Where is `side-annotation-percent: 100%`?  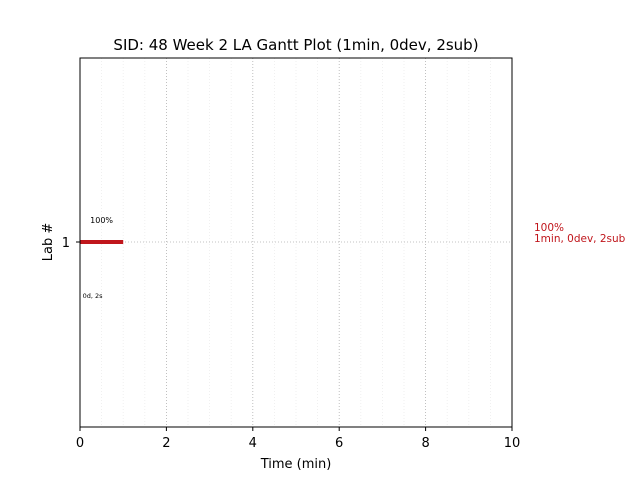 side-annotation-percent: 100% is located at coordinates (549, 228).